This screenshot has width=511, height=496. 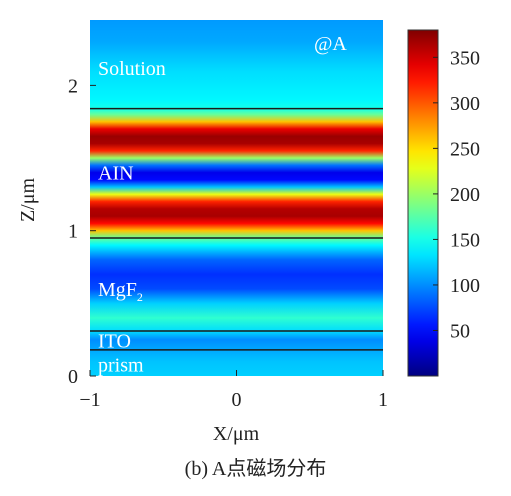 I want to click on x-axis: −1 0 1, so click(x=233, y=390).